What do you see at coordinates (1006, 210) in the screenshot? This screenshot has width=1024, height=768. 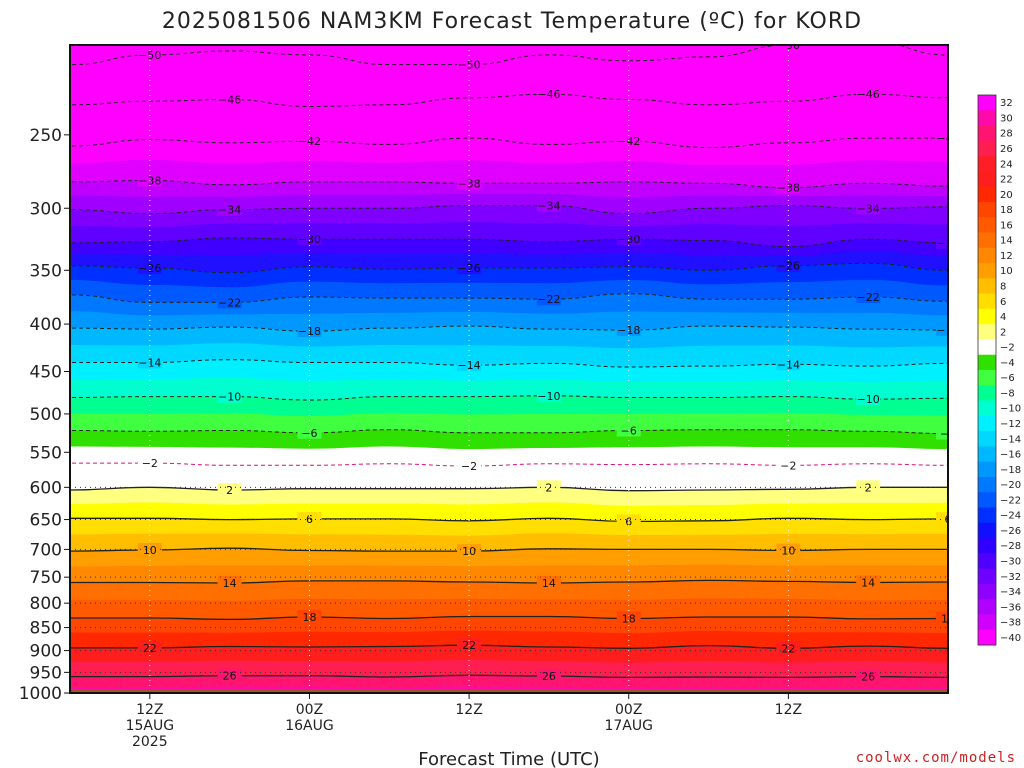 I see `colorbar-label: 18` at bounding box center [1006, 210].